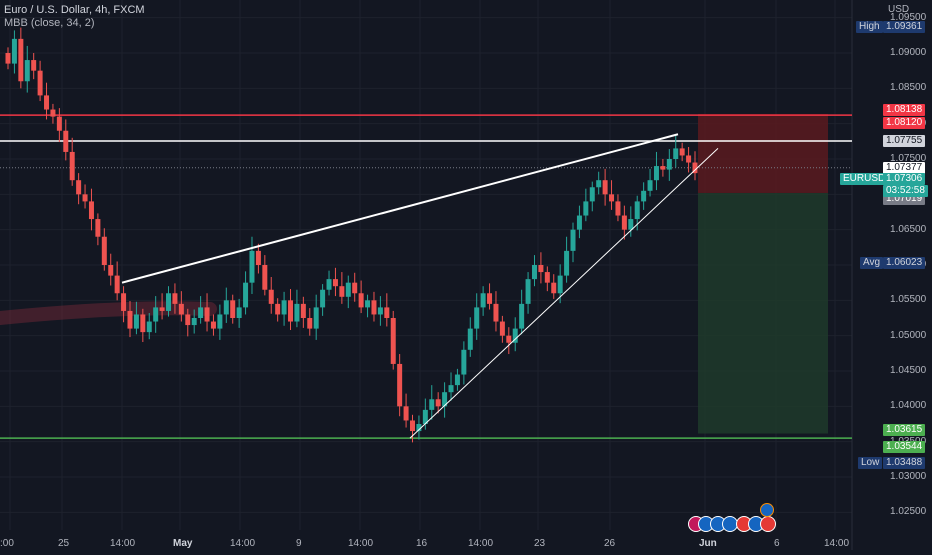  What do you see at coordinates (908, 229) in the screenshot?
I see `price-tick-label: 1.06500` at bounding box center [908, 229].